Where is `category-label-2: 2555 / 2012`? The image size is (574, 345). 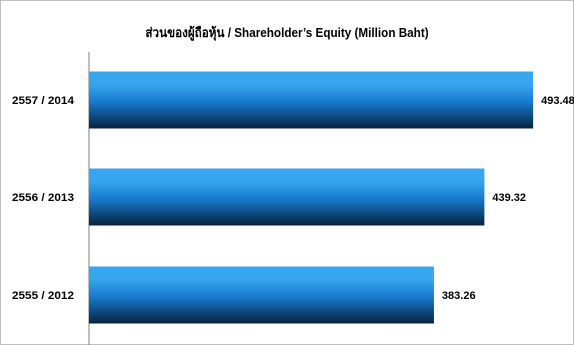 category-label-2: 2555 / 2012 is located at coordinates (43, 296).